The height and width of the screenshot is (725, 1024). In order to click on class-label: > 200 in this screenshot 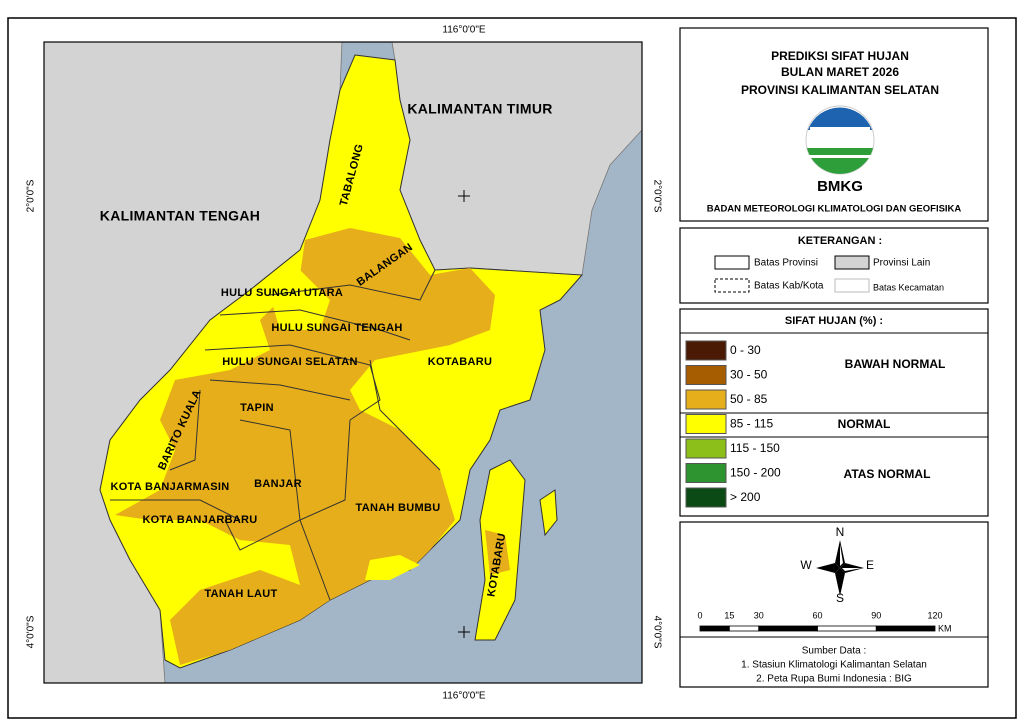, I will do `click(745, 497)`.